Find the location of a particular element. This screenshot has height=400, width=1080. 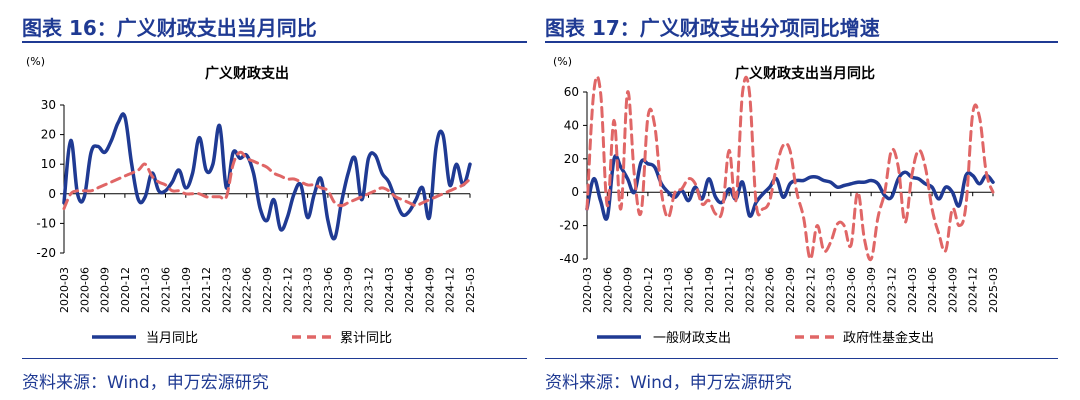

y-tick-label: 40 is located at coordinates (571, 125).